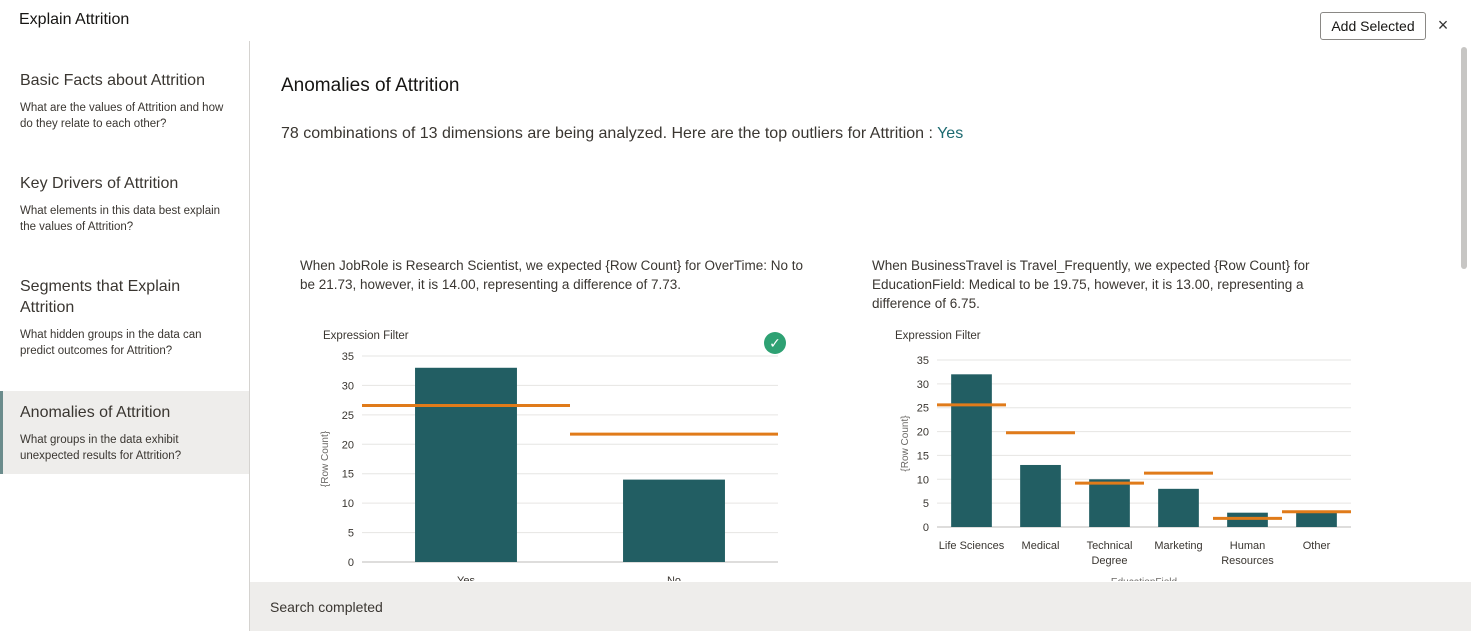 Image resolution: width=1471 pixels, height=631 pixels. Describe the element at coordinates (860, 606) in the screenshot. I see `status-bar: Search completed` at that location.